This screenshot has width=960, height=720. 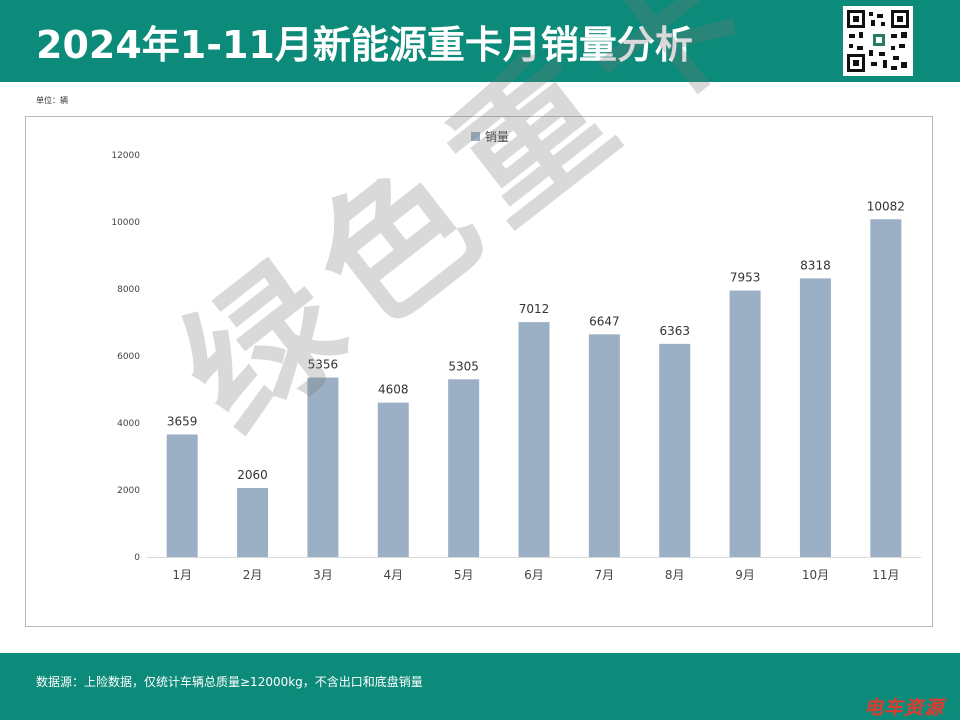 I want to click on legend-label: 销量, so click(x=497, y=137).